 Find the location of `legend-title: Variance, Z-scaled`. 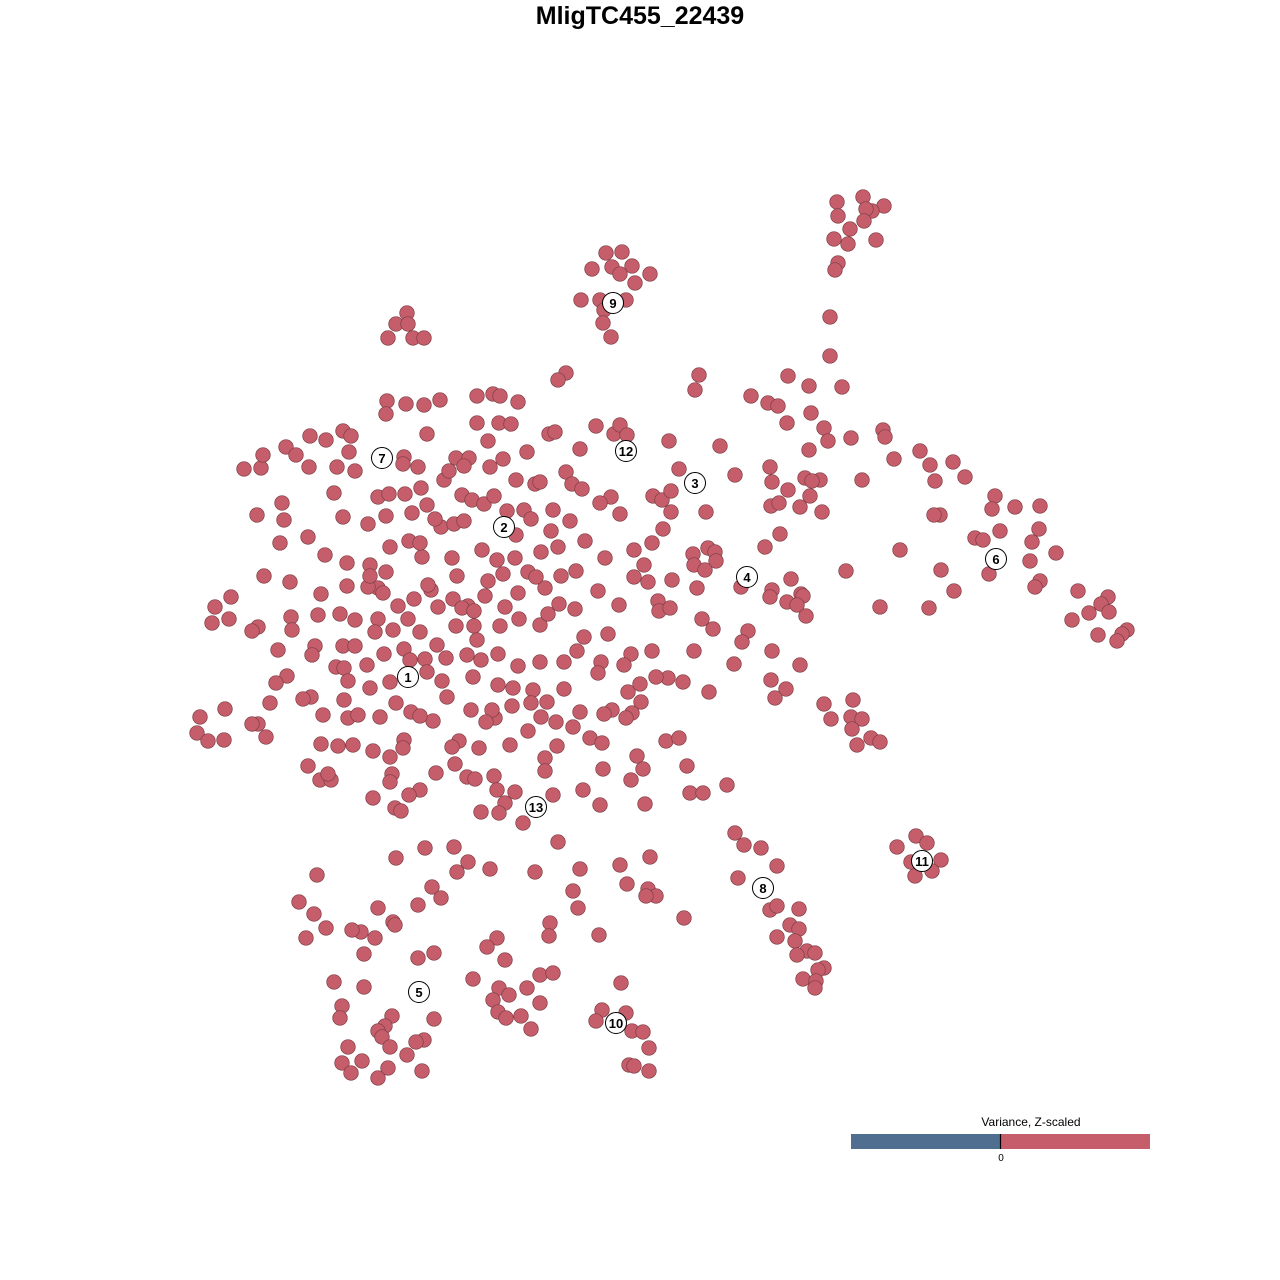

legend-title: Variance, Z-scaled is located at coordinates (1031, 1122).